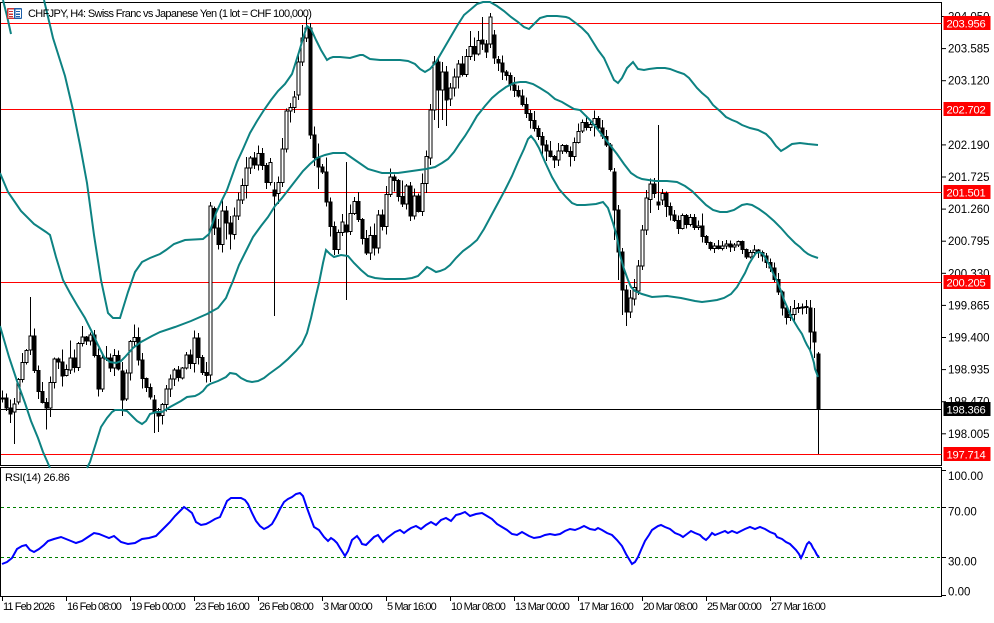 The height and width of the screenshot is (623, 994). I want to click on svg-text: 203.120, so click(969, 82).